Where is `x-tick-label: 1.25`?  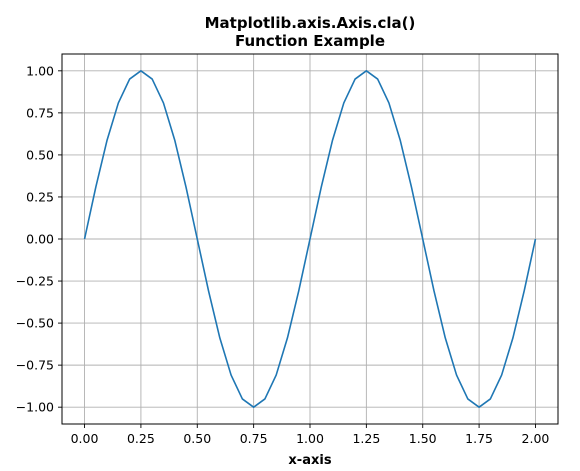 x-tick-label: 1.25 is located at coordinates (366, 438).